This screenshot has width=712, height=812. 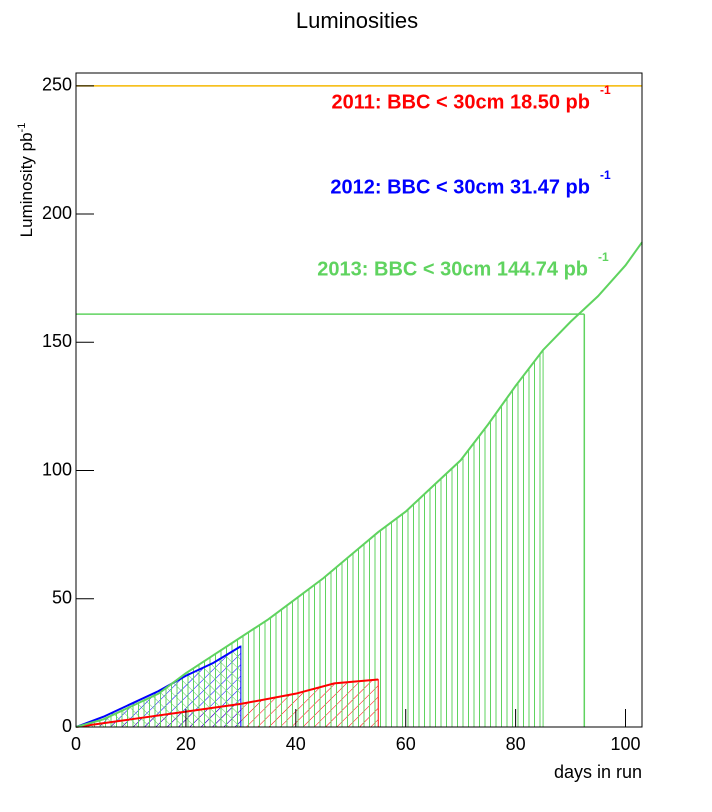 I want to click on annotation: 2013: BBC < 30cm 144.74 pb, so click(x=452, y=269).